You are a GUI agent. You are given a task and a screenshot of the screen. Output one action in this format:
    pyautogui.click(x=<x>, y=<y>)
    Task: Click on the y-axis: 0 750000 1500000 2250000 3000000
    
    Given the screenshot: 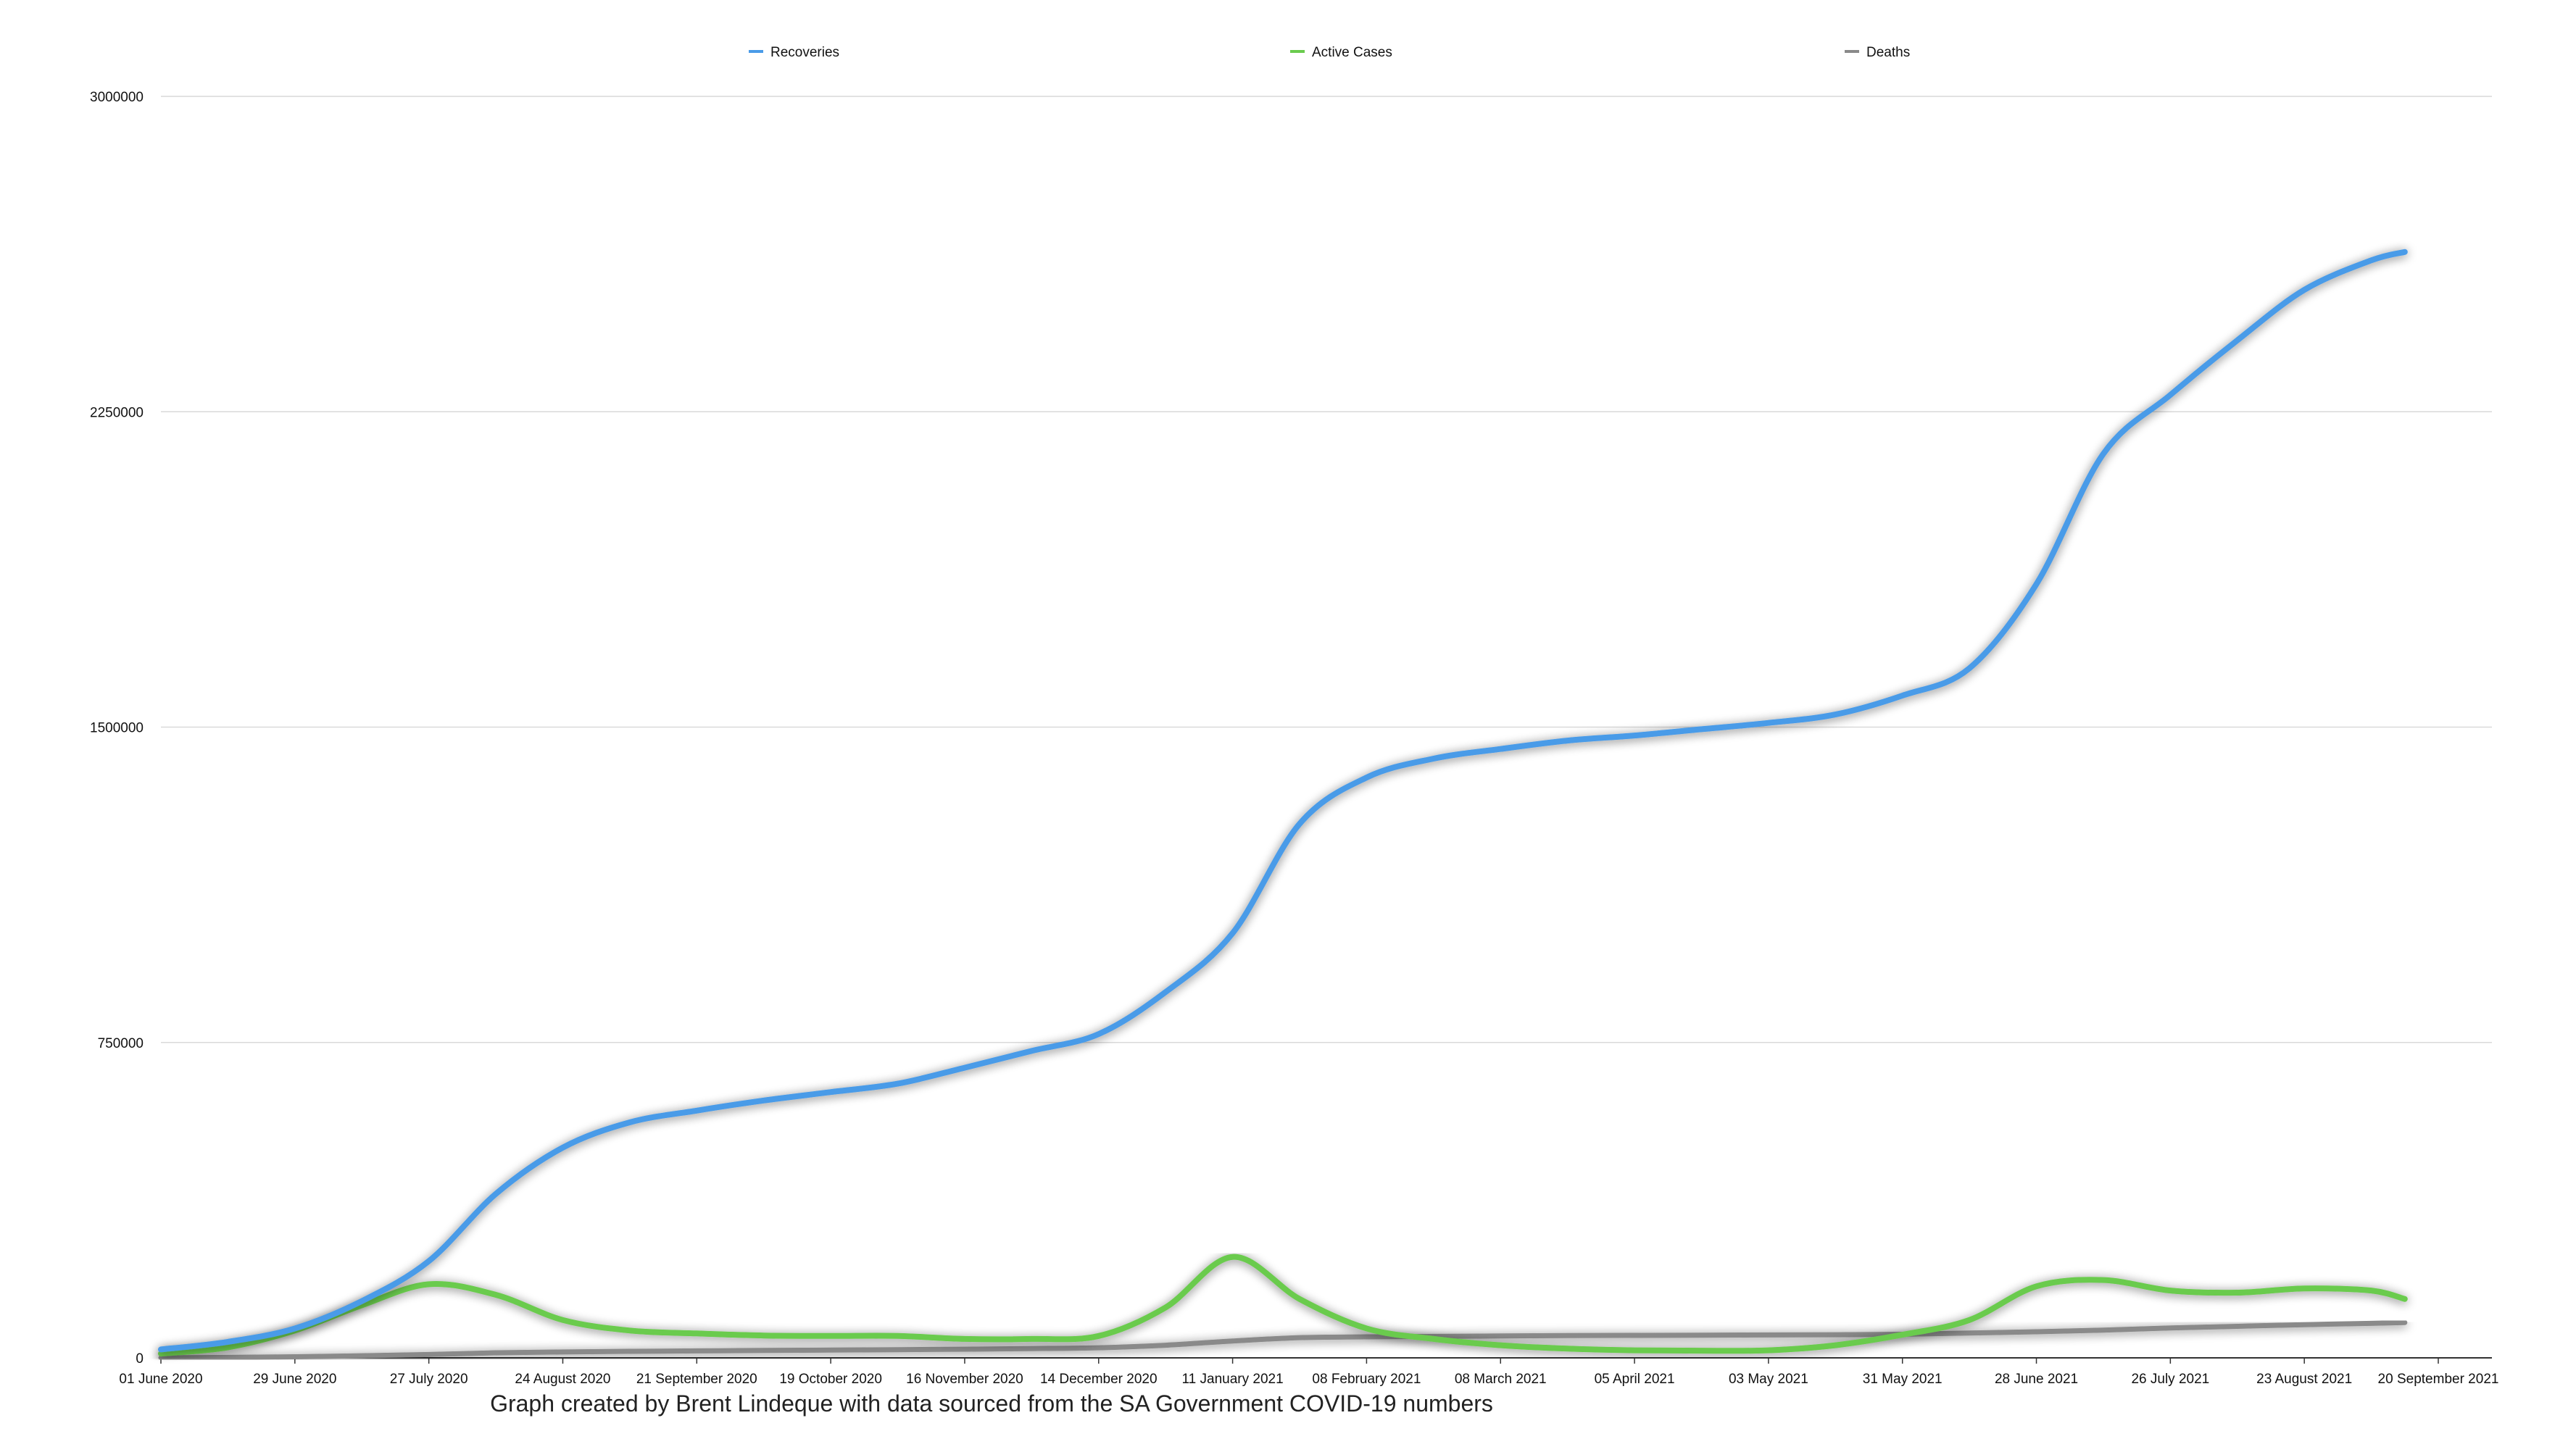 What is the action you would take?
    pyautogui.click(x=117, y=728)
    